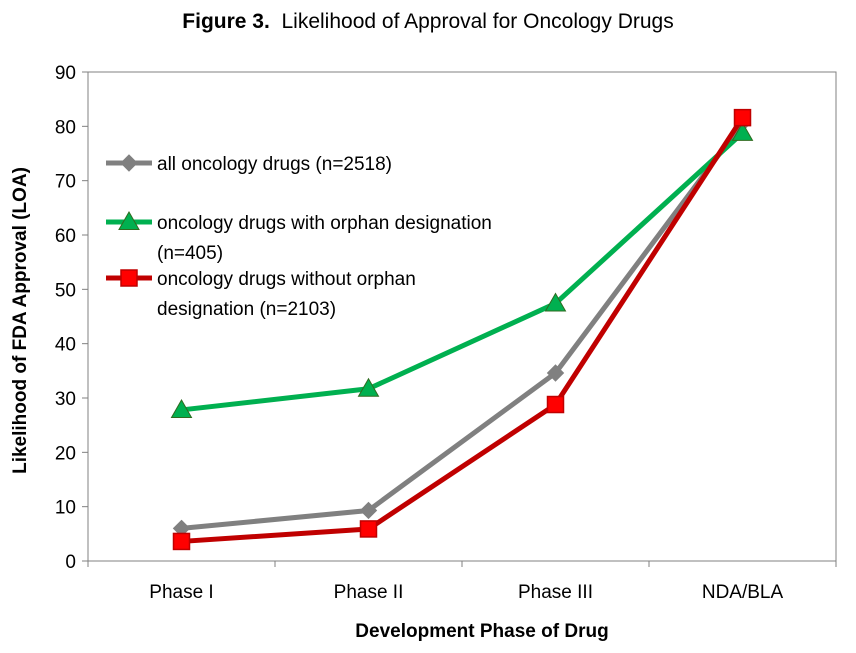 Image resolution: width=856 pixels, height=653 pixels. What do you see at coordinates (70, 562) in the screenshot?
I see `y-tick-label: 0` at bounding box center [70, 562].